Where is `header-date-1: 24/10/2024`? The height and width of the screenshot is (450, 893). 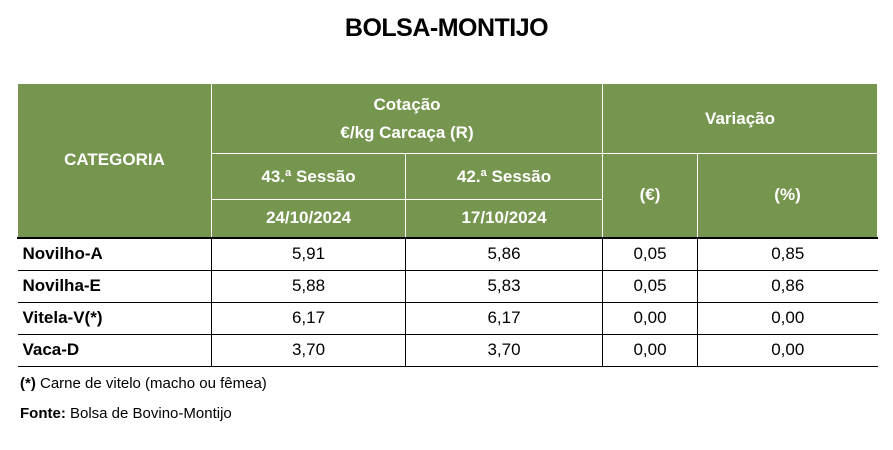 header-date-1: 24/10/2024 is located at coordinates (308, 218).